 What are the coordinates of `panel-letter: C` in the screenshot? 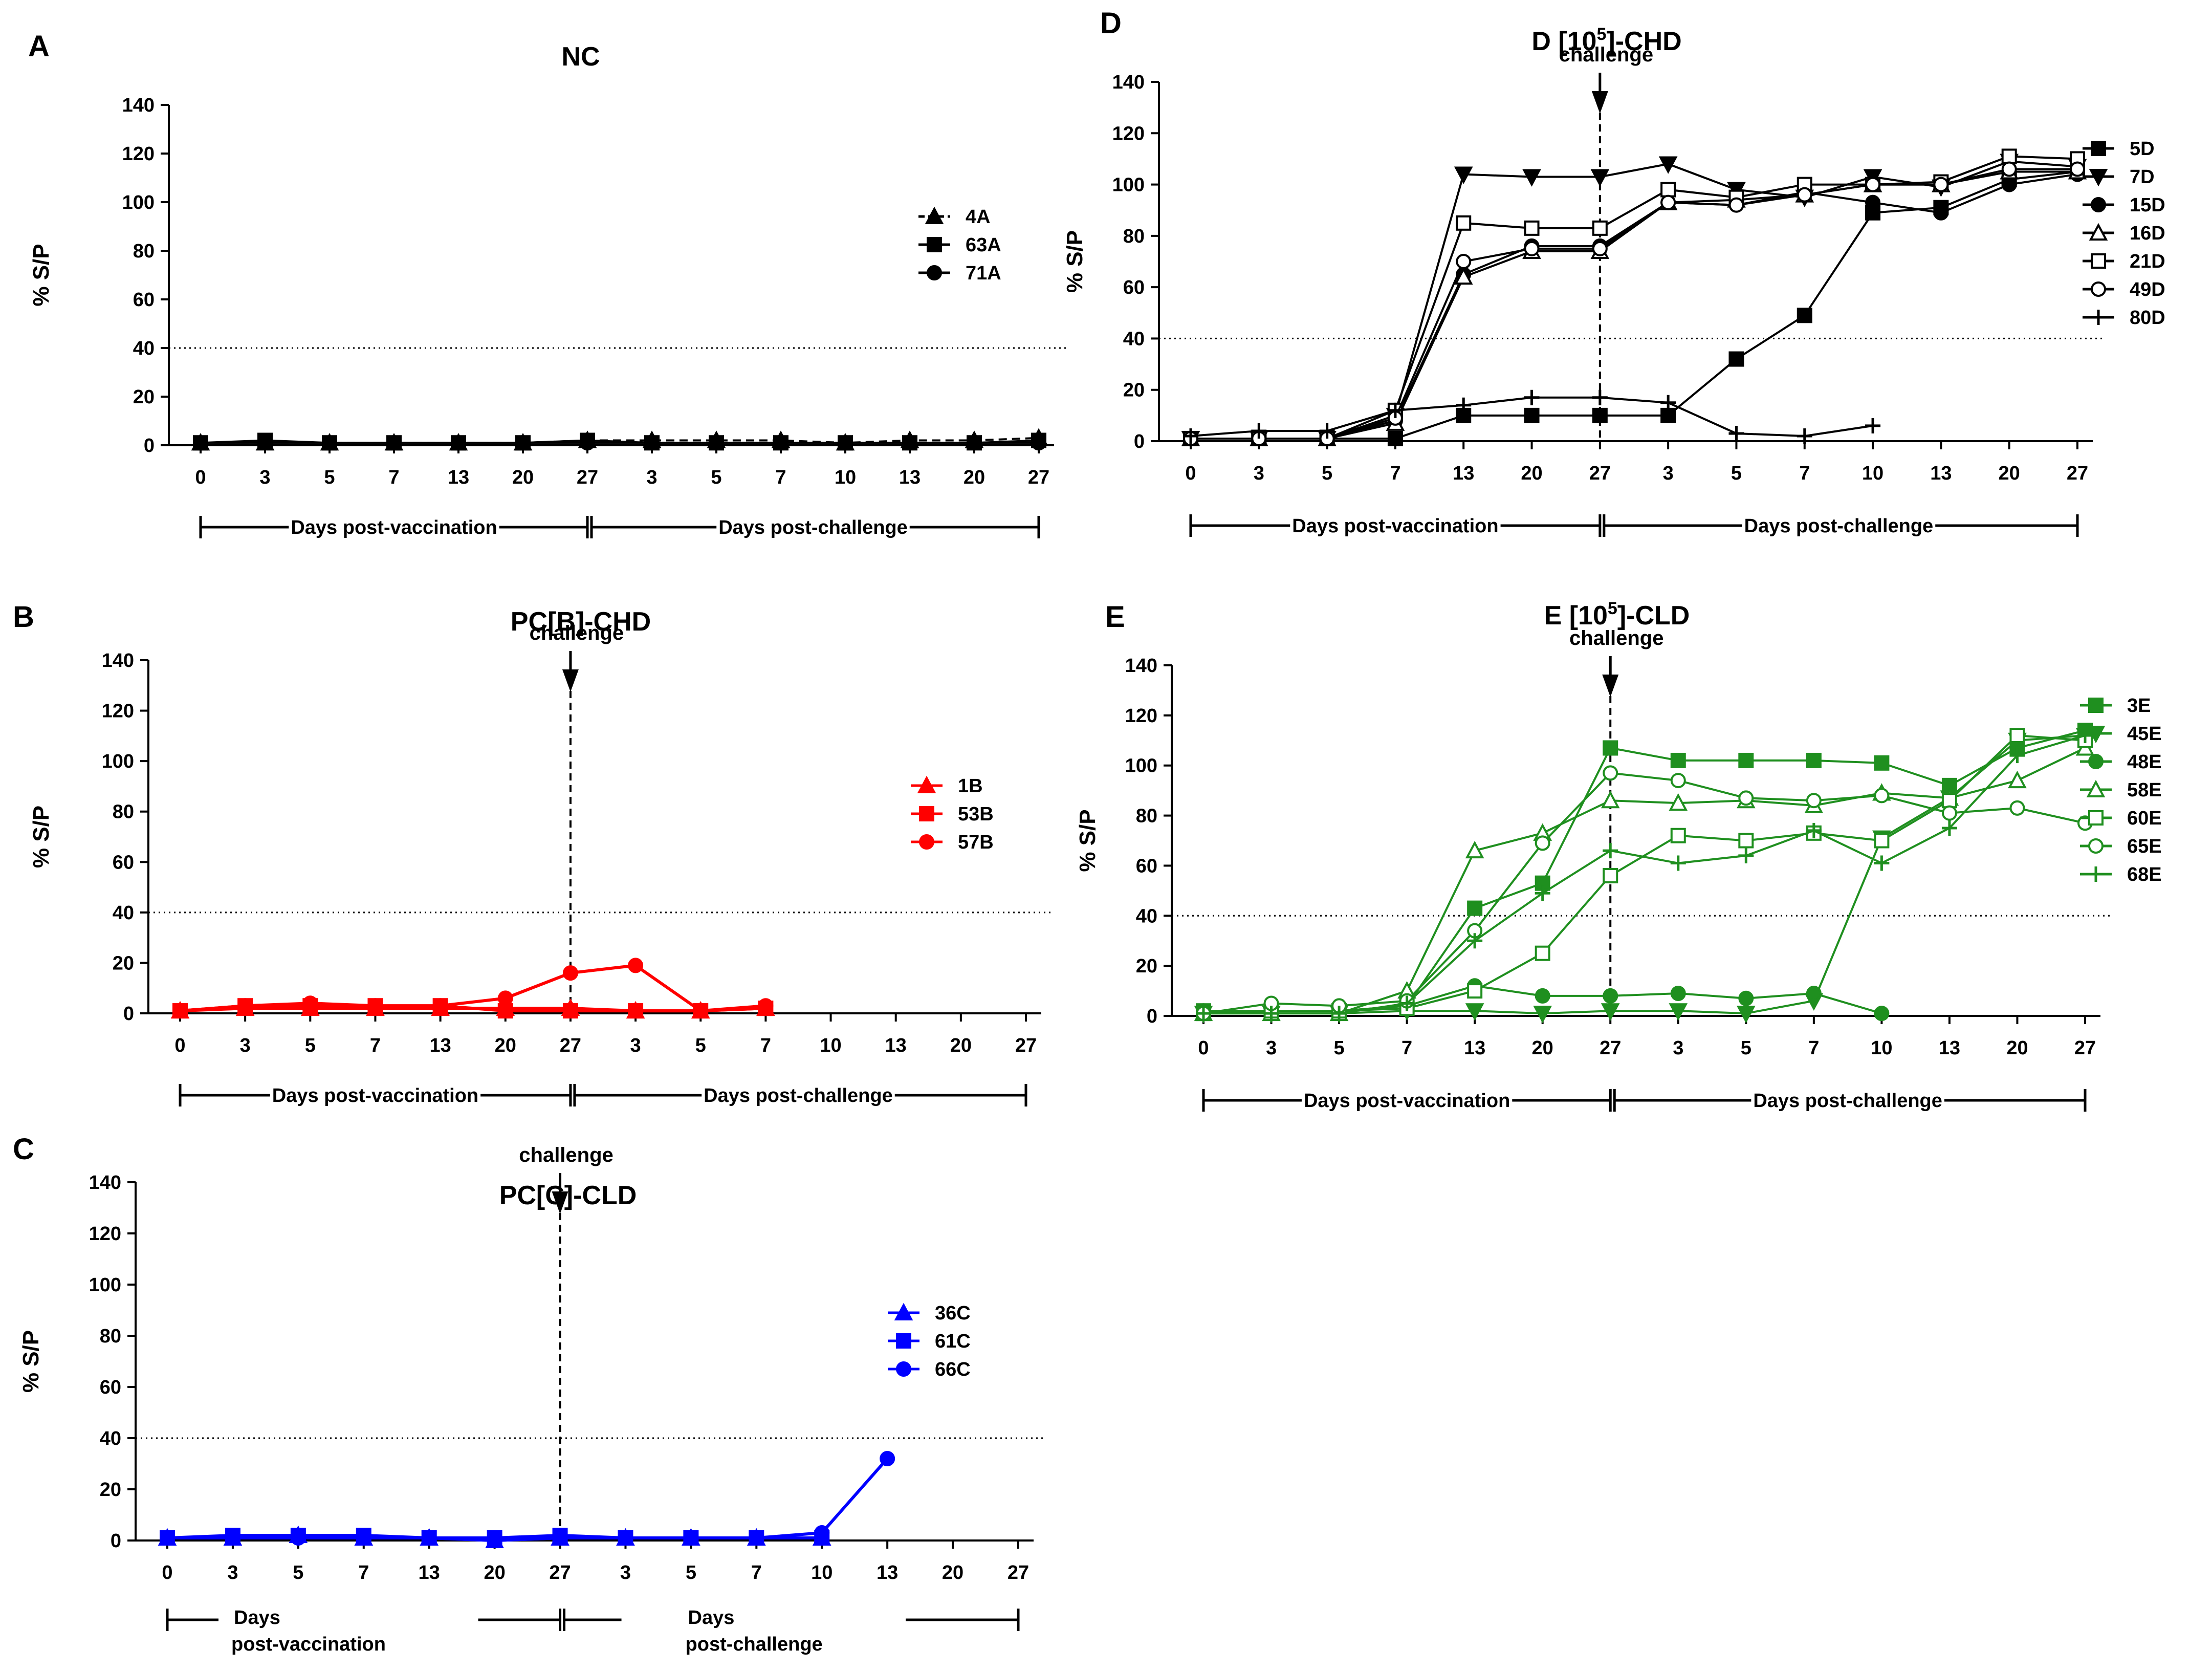 It's located at (23, 1149).